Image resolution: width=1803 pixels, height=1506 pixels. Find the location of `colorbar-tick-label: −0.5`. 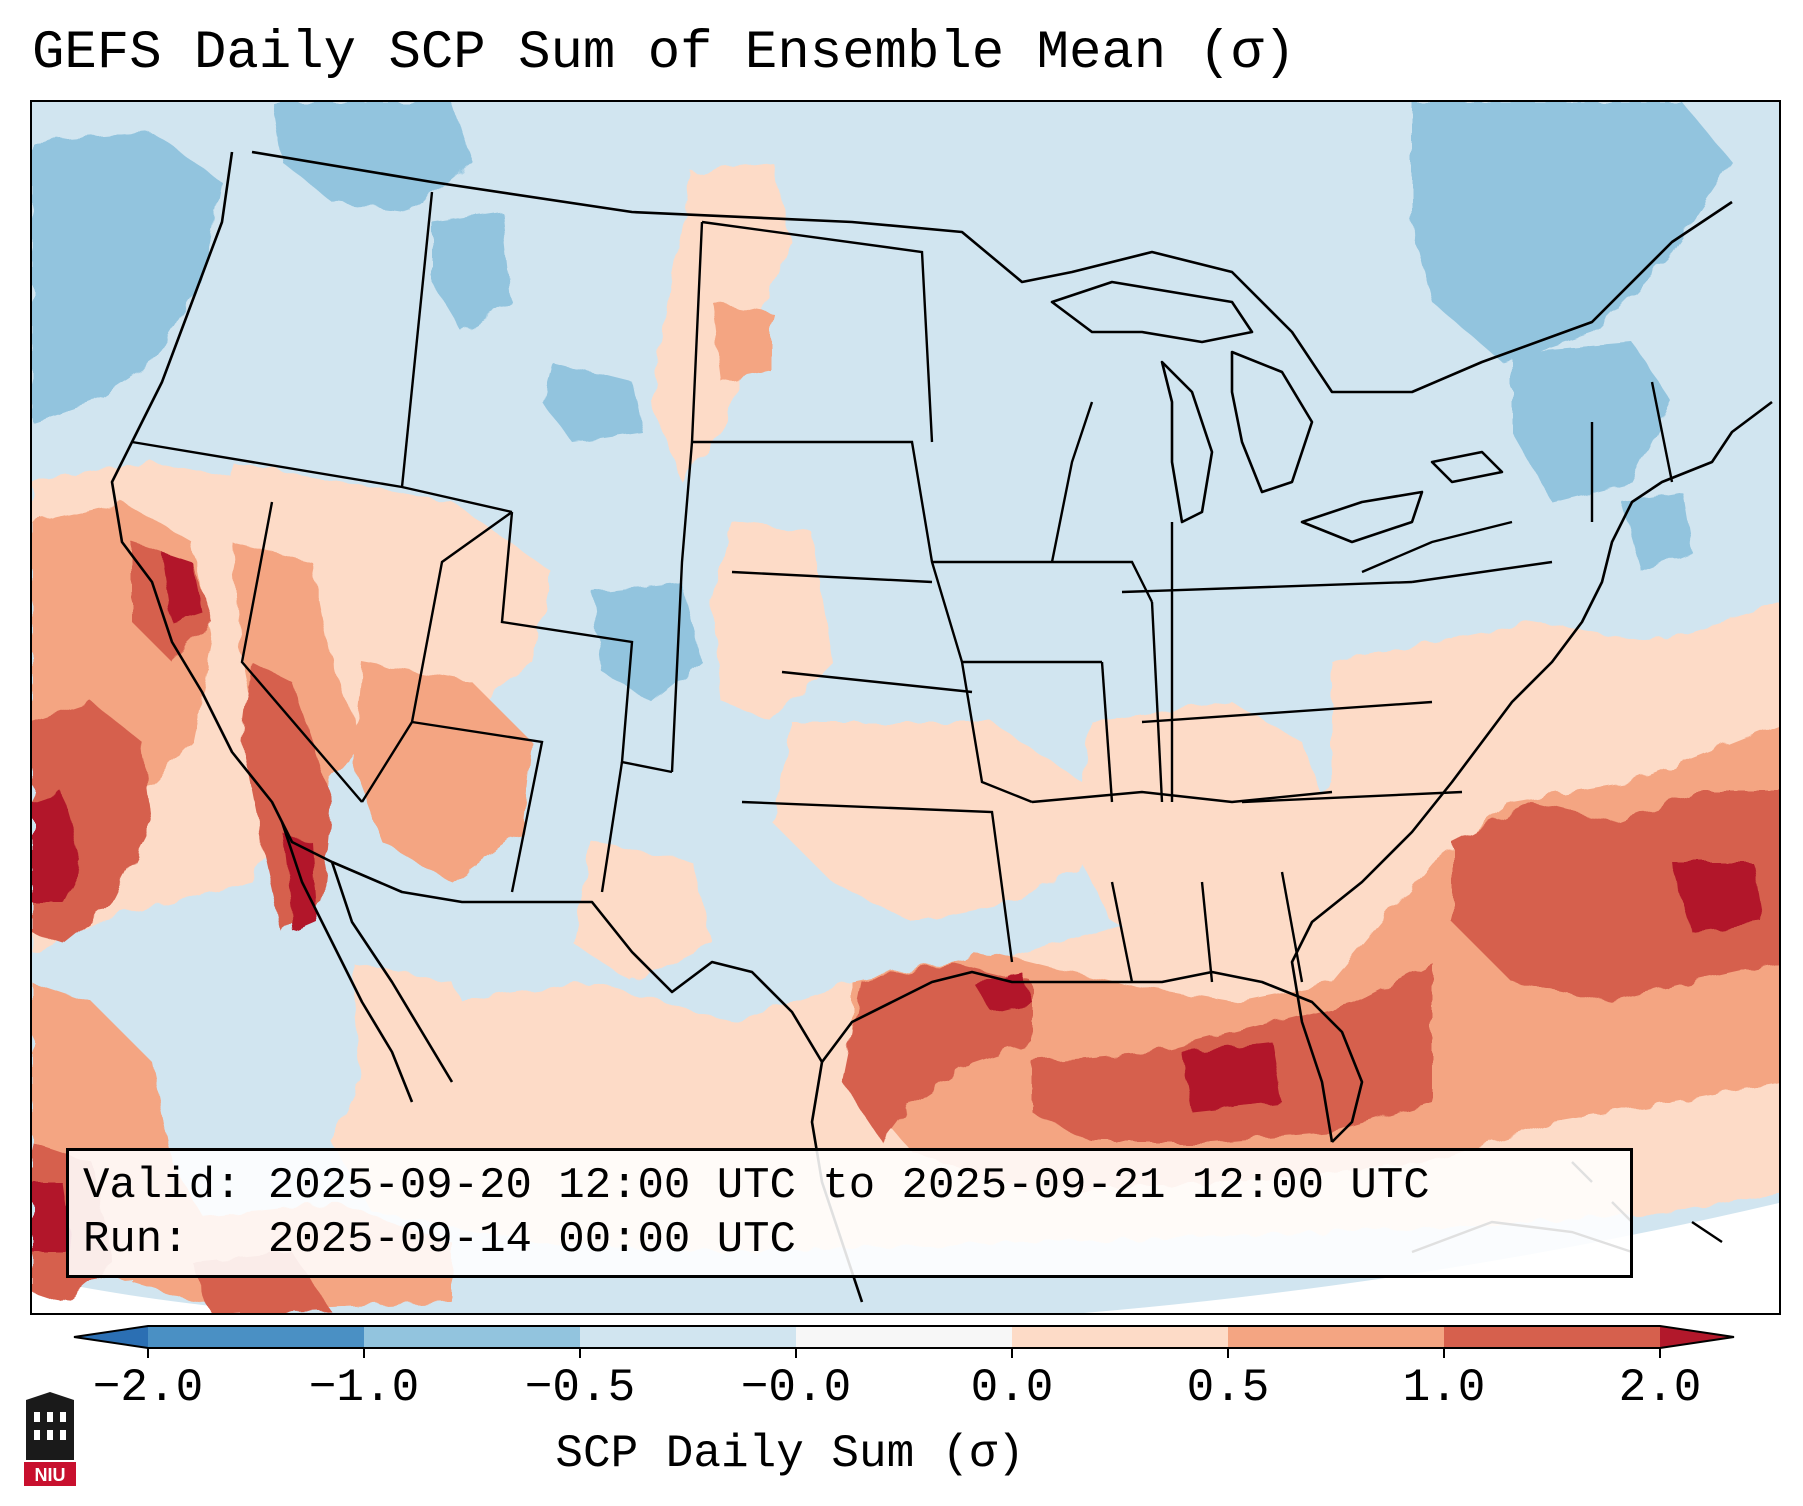

colorbar-tick-label: −0.5 is located at coordinates (580, 1388).